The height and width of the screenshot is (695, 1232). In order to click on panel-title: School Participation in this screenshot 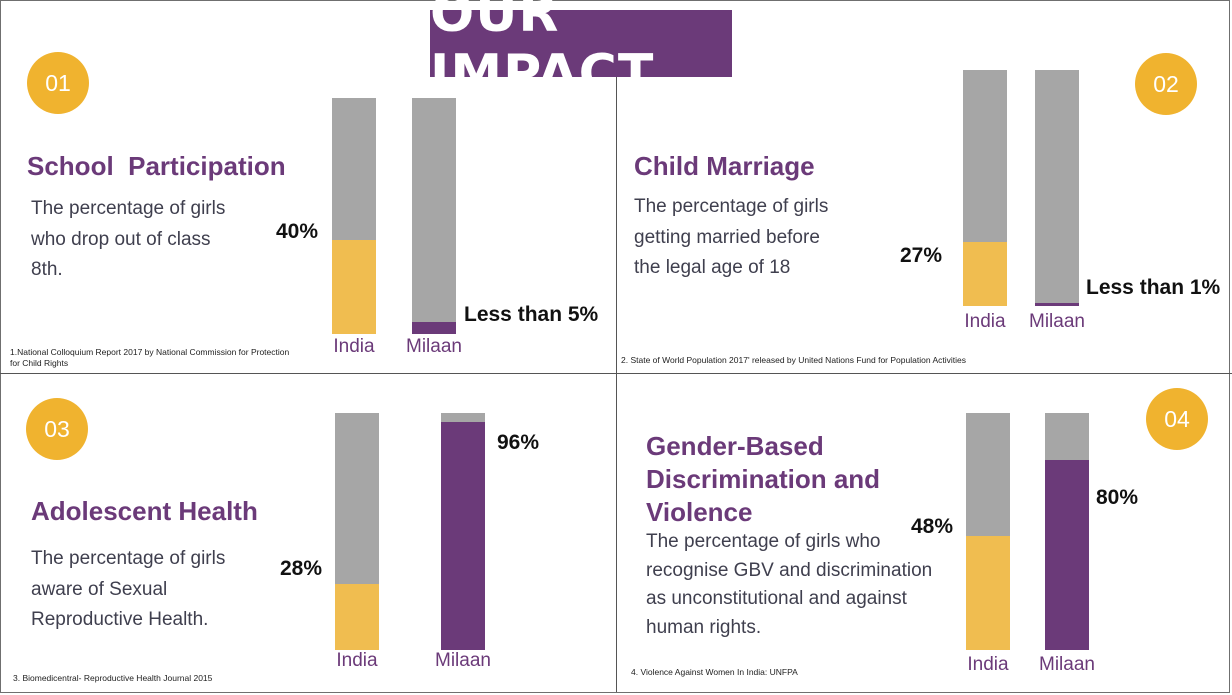, I will do `click(156, 166)`.